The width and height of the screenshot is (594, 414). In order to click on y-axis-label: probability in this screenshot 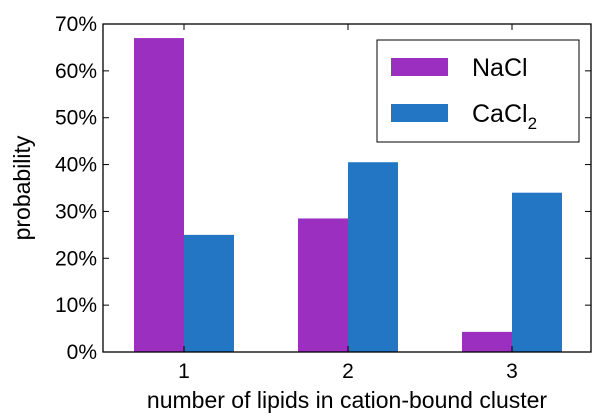, I will do `click(22, 187)`.